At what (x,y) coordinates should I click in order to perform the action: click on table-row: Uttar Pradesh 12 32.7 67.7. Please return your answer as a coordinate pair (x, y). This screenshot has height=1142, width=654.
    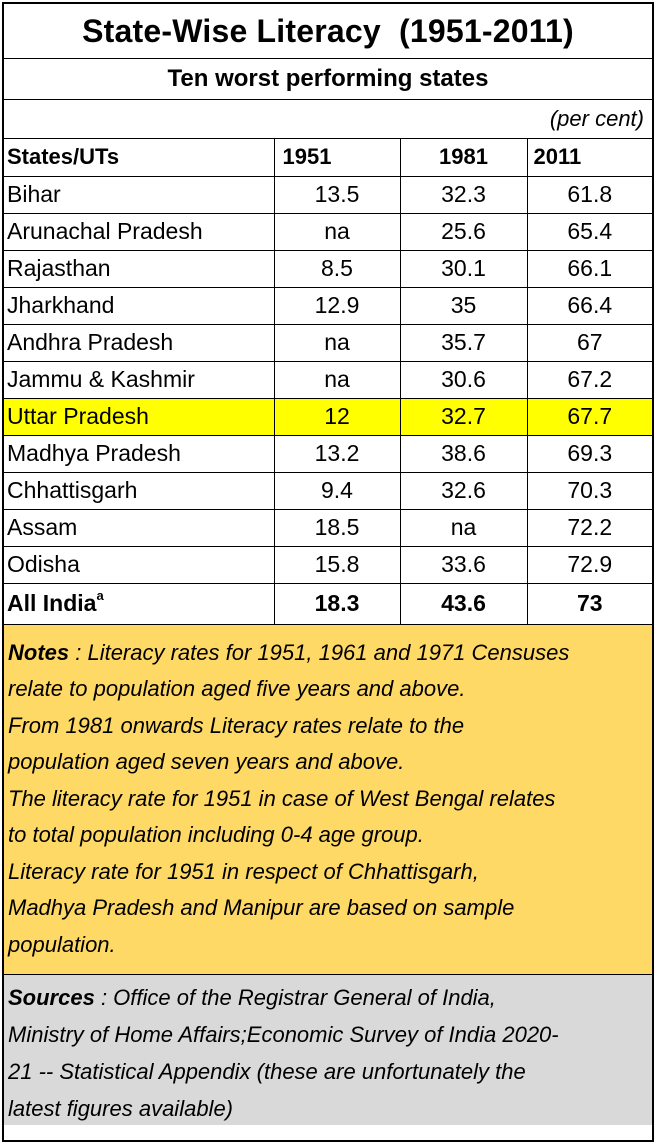
    Looking at the image, I should click on (328, 417).